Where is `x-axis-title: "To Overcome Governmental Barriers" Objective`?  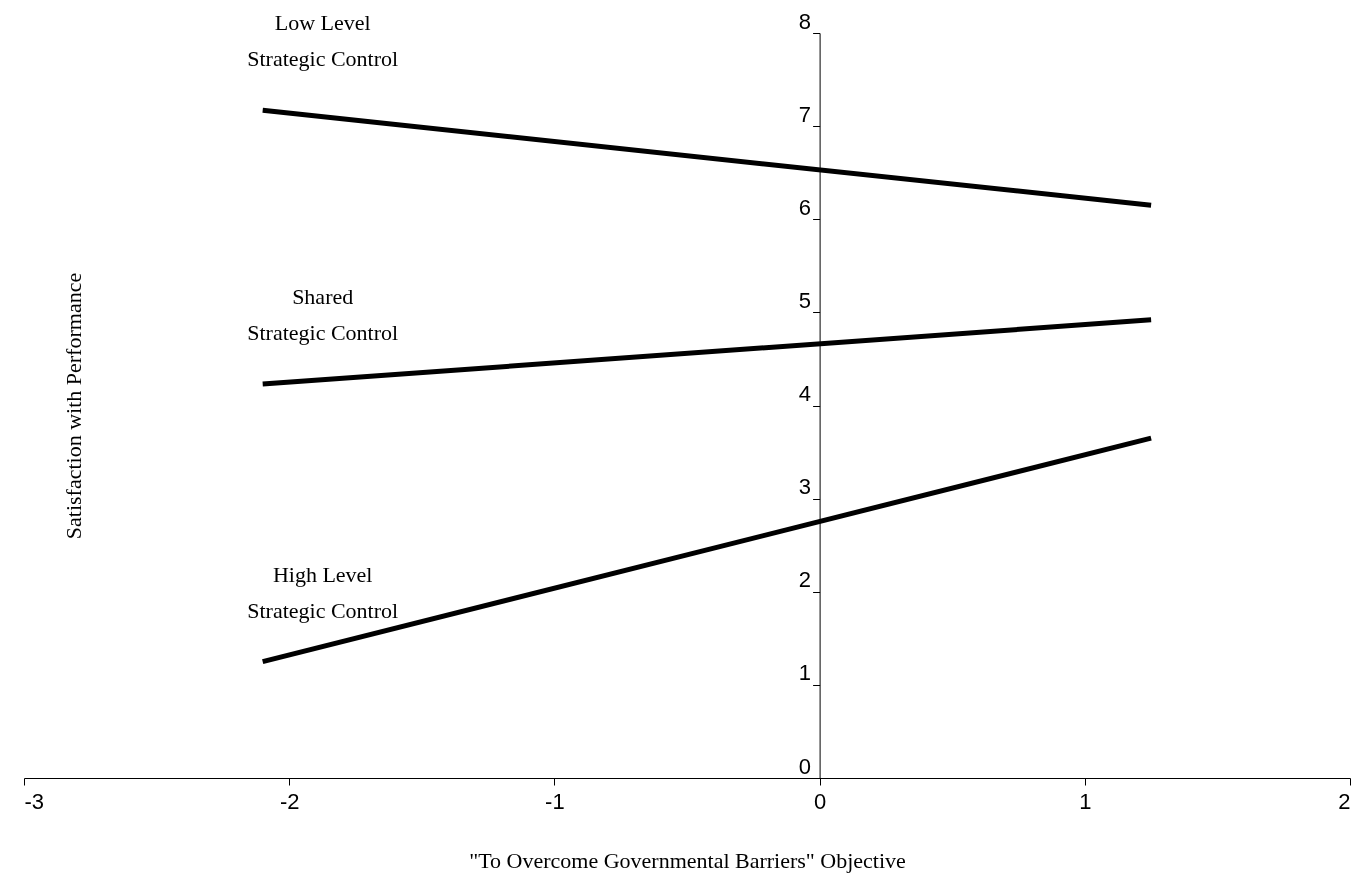 x-axis-title: "To Overcome Governmental Barriers" Objective is located at coordinates (687, 860).